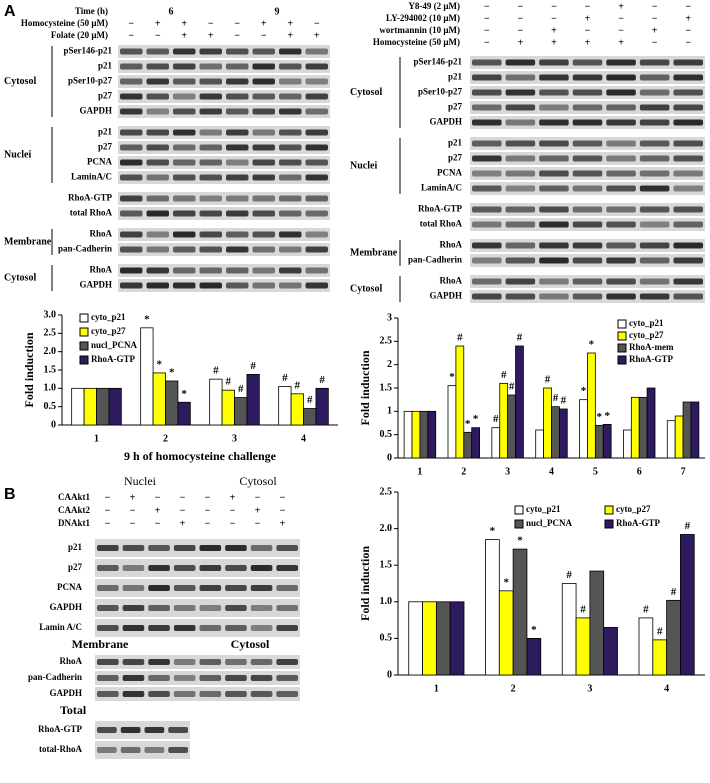 The width and height of the screenshot is (710, 783). Describe the element at coordinates (10, 494) in the screenshot. I see `panel-label: B` at that location.